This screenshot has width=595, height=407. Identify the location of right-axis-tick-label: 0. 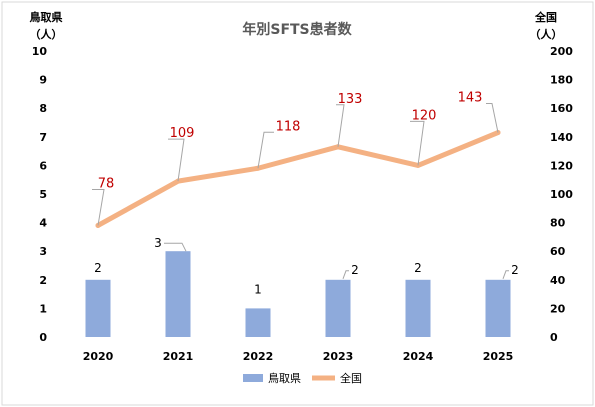
(554, 337).